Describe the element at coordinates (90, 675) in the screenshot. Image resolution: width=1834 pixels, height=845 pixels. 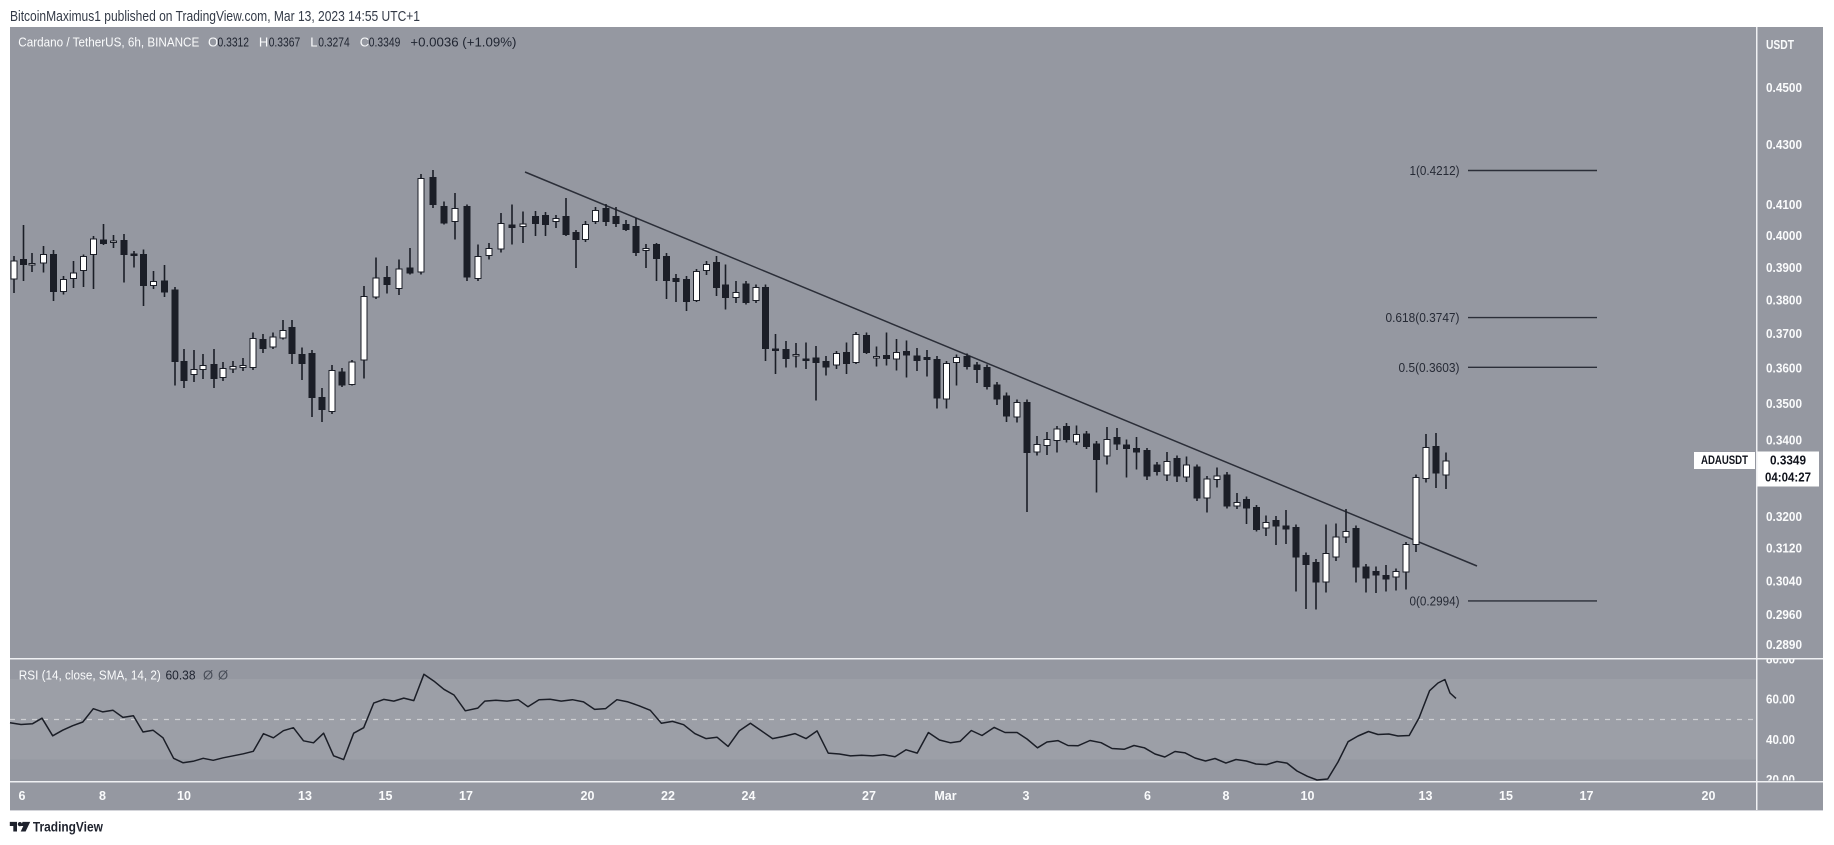
I see `svg-text: RSI (14, close, SMA, 14, 2)` at that location.